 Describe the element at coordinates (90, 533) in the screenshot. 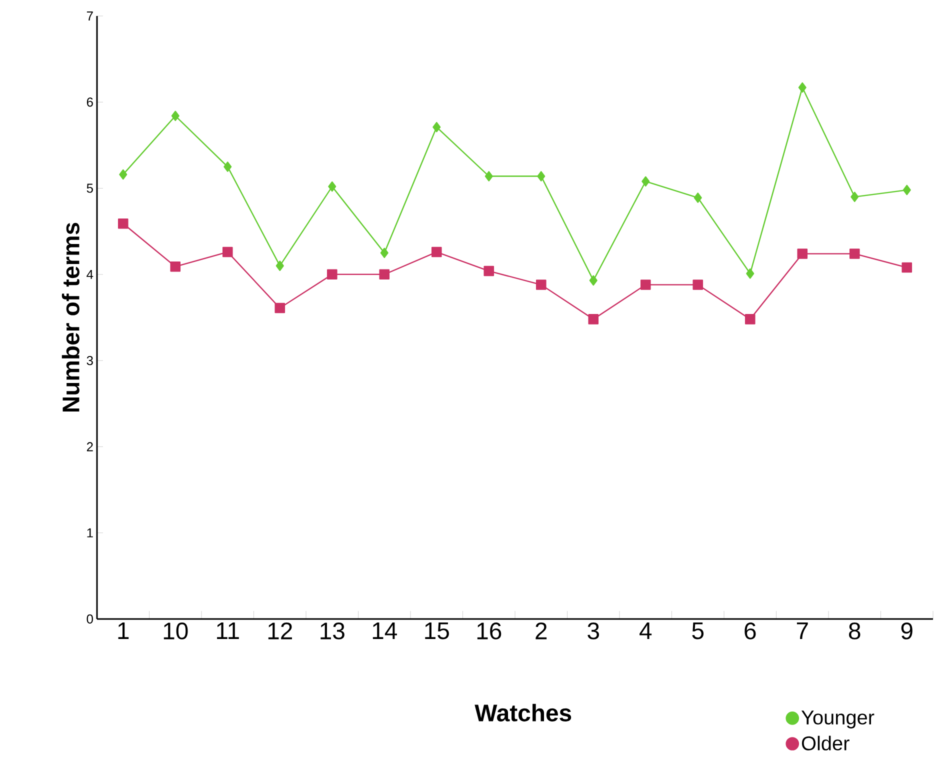

I see `y-tick-label: 1` at that location.